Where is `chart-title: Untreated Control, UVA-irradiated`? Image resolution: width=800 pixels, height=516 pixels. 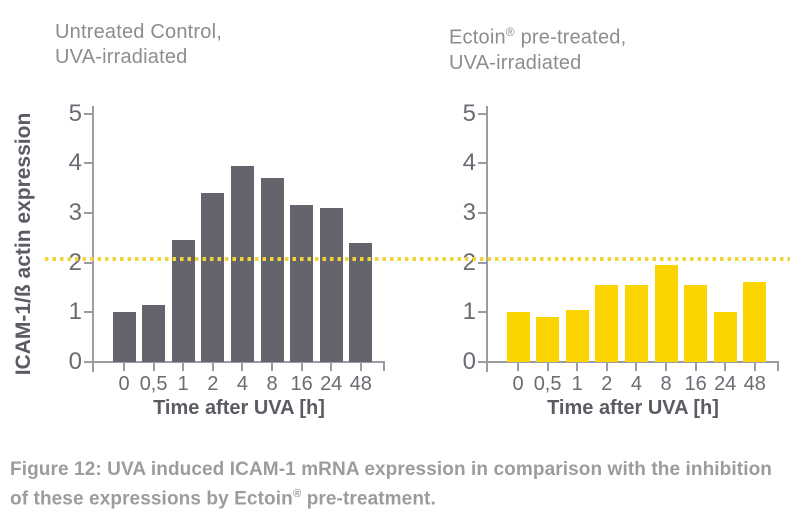 chart-title: Untreated Control, UVA-irradiated is located at coordinates (138, 45).